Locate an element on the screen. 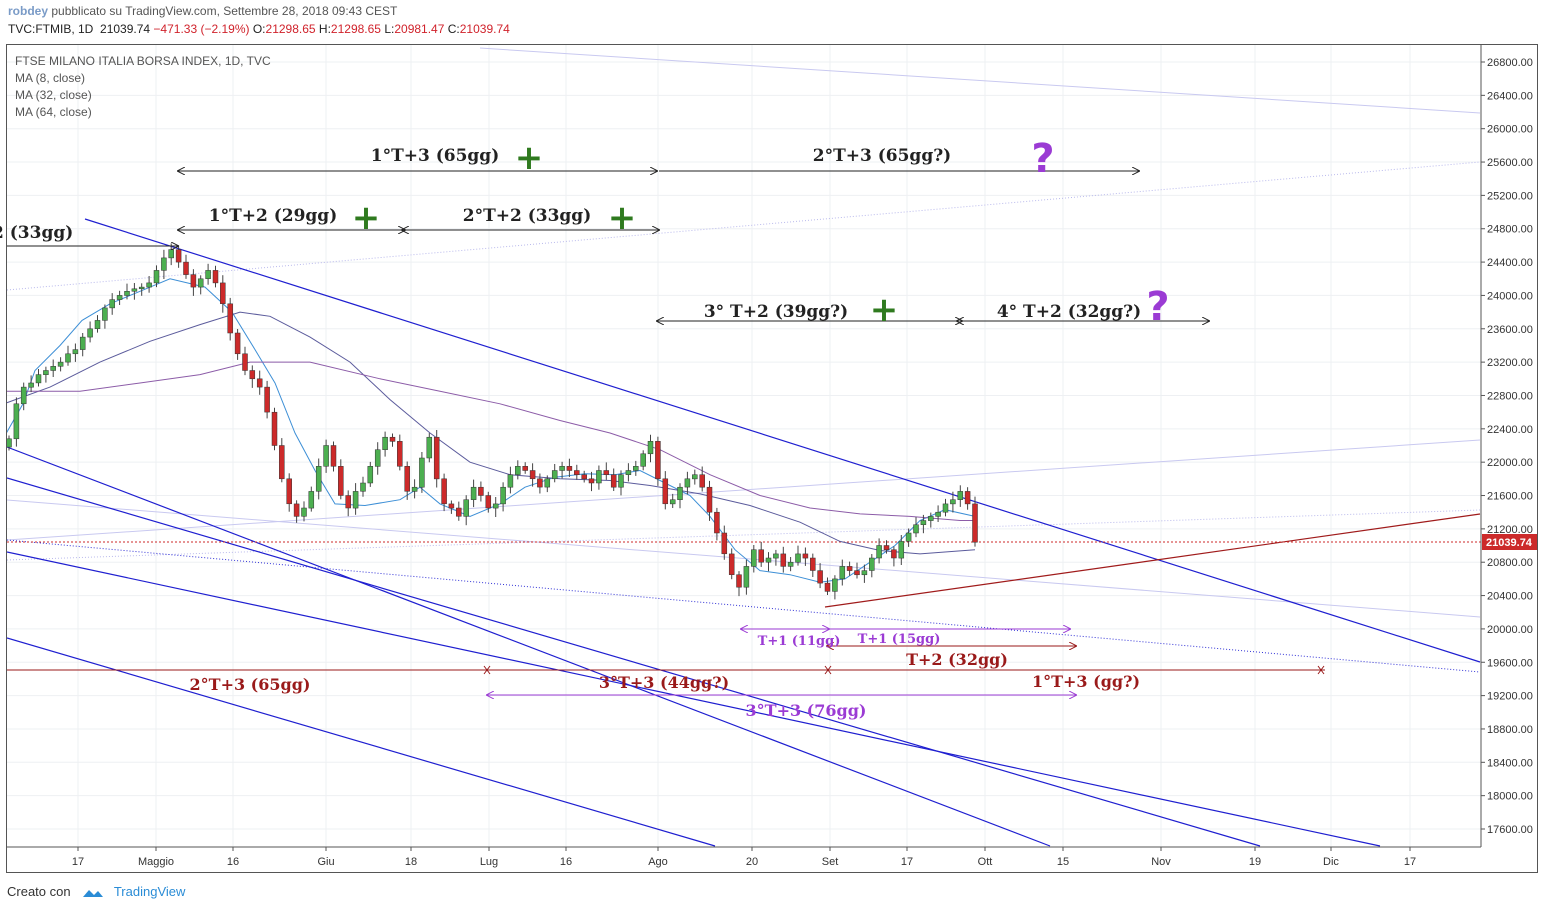 The height and width of the screenshot is (910, 1545). low-label: L: is located at coordinates (389, 29).